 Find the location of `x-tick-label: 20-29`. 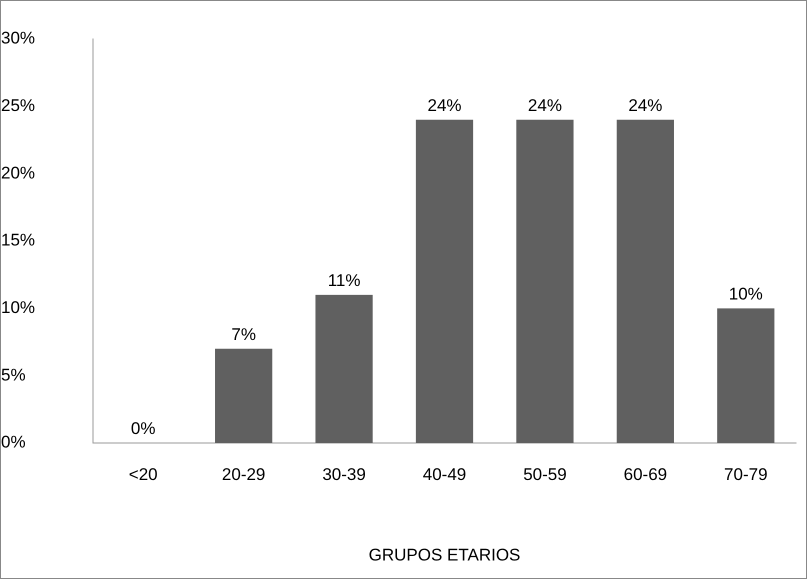

x-tick-label: 20-29 is located at coordinates (244, 474).